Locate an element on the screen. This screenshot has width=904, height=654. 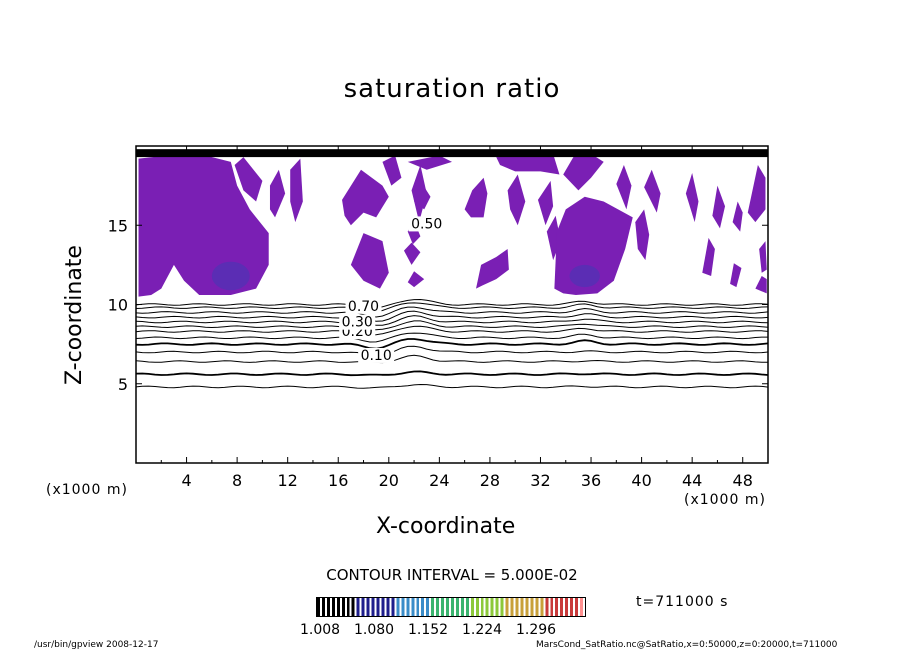
colorbar-tick-label: 1.008 is located at coordinates (320, 630).